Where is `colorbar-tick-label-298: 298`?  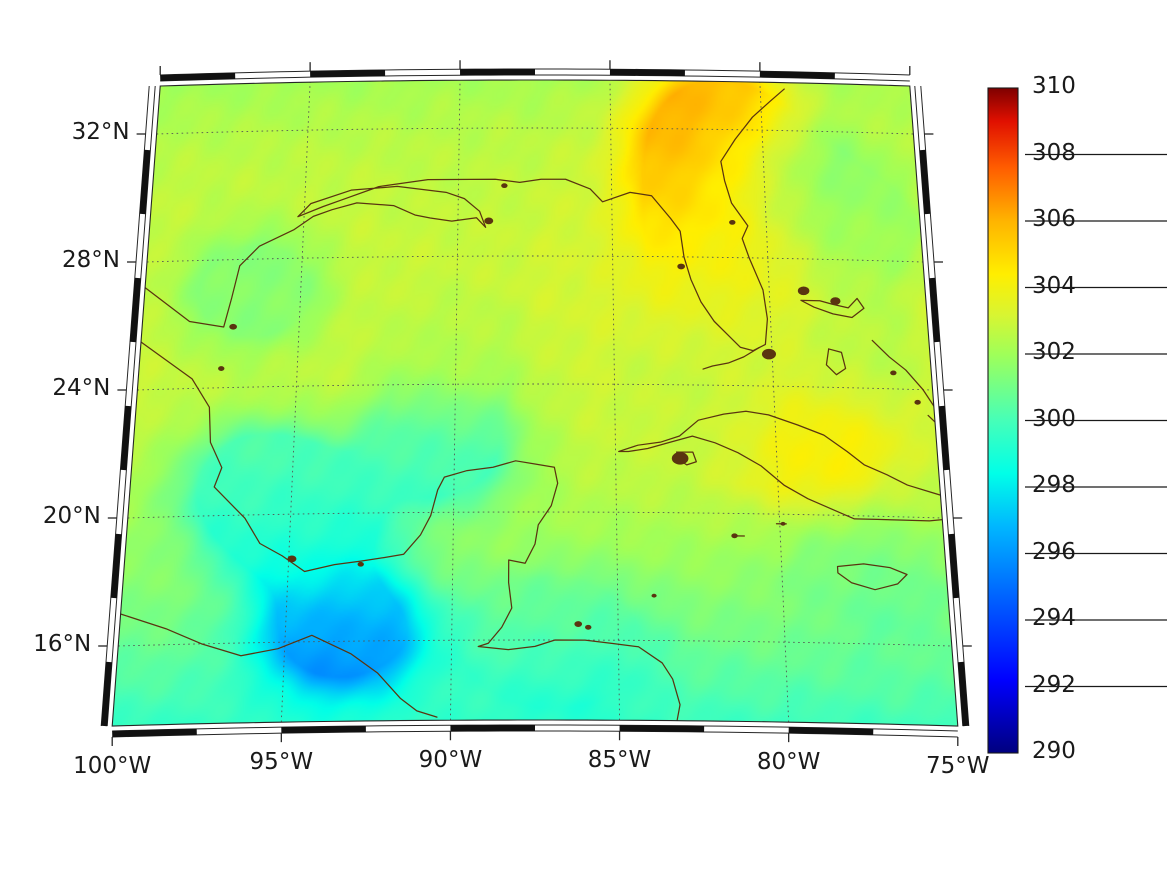 colorbar-tick-label-298: 298 is located at coordinates (1054, 485).